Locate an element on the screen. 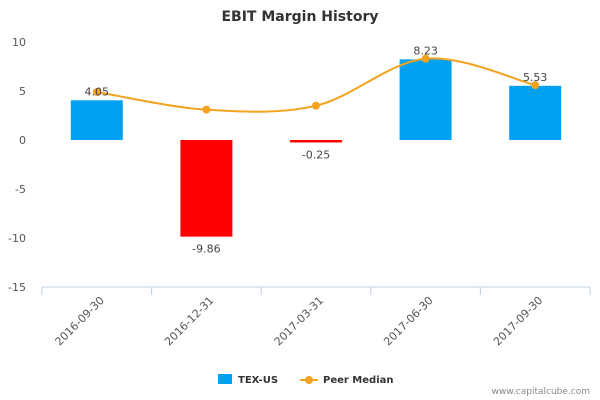 The height and width of the screenshot is (400, 600). chart-title: EBIT Margin History is located at coordinates (299, 17).